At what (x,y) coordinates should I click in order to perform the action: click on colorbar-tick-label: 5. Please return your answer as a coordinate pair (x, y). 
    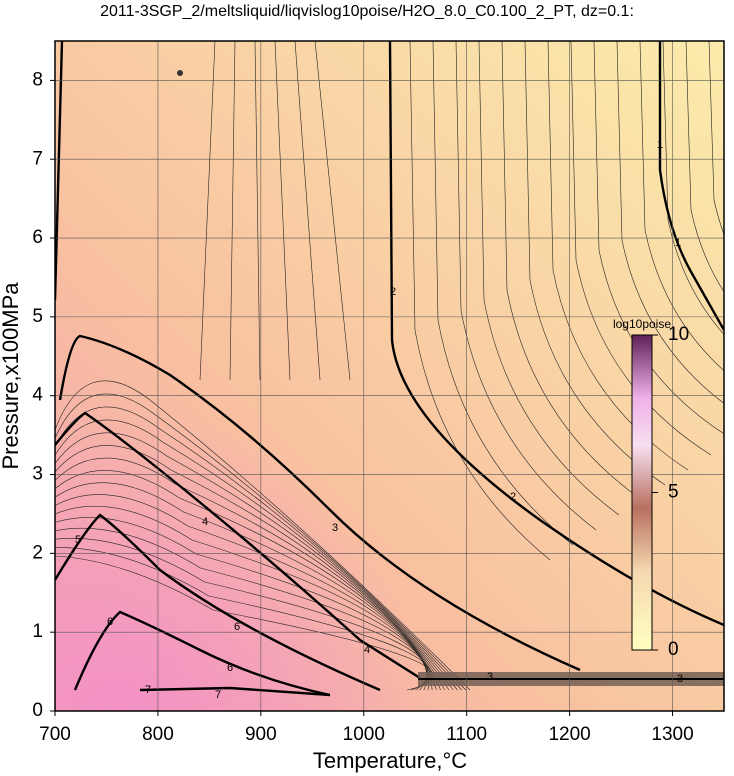
    Looking at the image, I should click on (673, 492).